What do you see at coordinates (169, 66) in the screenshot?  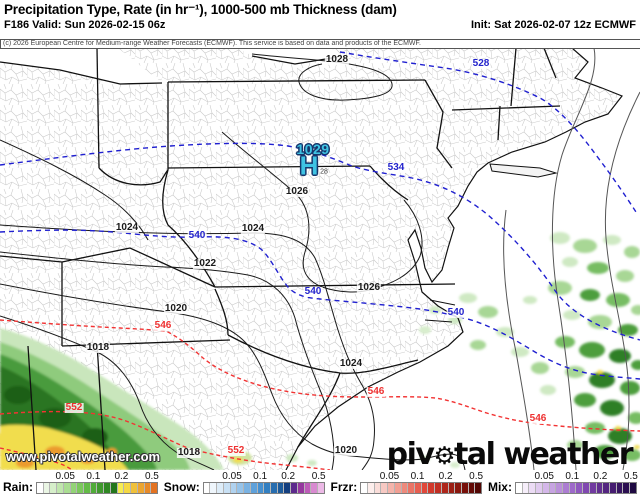 I see `great-lakes` at bounding box center [169, 66].